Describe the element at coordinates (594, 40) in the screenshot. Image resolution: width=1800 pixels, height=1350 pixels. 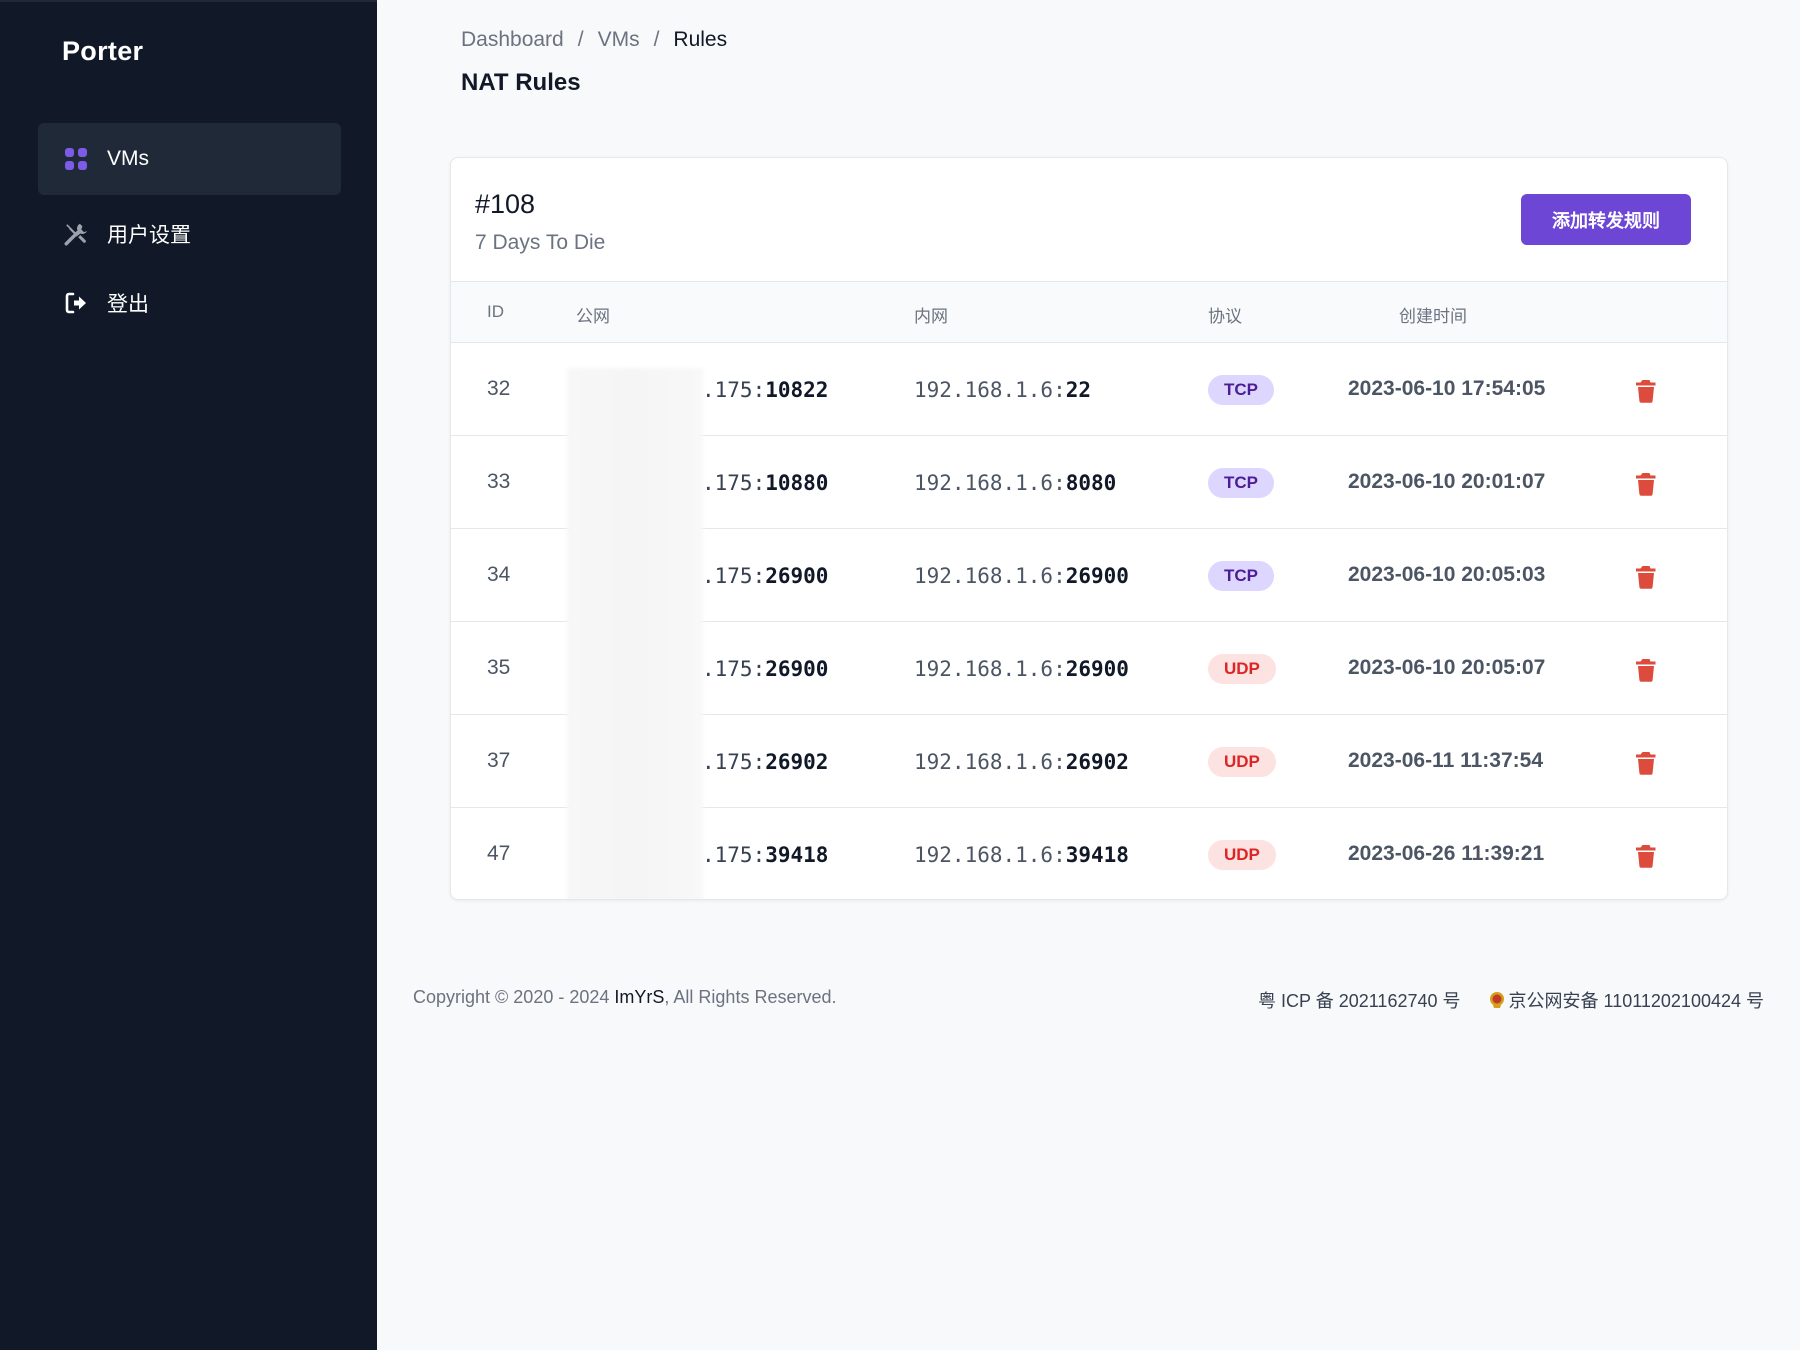
I see `breadcrumb: Dashboard / VMs / Rules` at that location.